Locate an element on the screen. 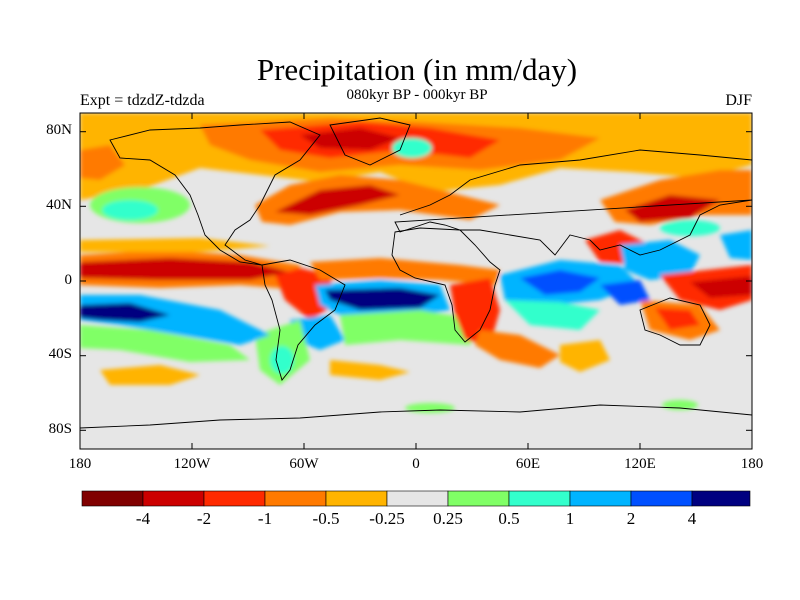  lon-label: 60W is located at coordinates (304, 464).